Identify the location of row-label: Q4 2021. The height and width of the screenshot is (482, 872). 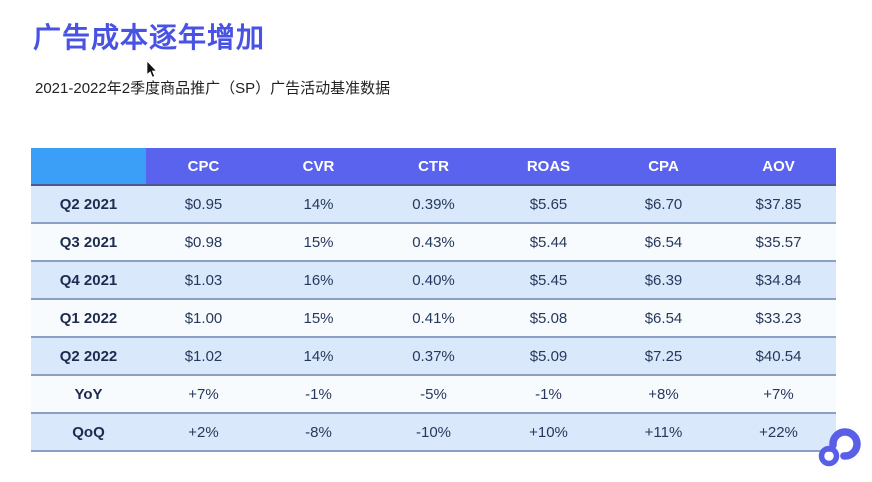
(88, 280).